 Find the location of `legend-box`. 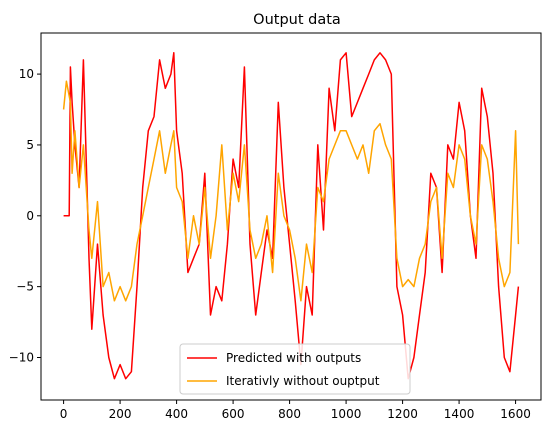

legend-box is located at coordinates (295, 369).